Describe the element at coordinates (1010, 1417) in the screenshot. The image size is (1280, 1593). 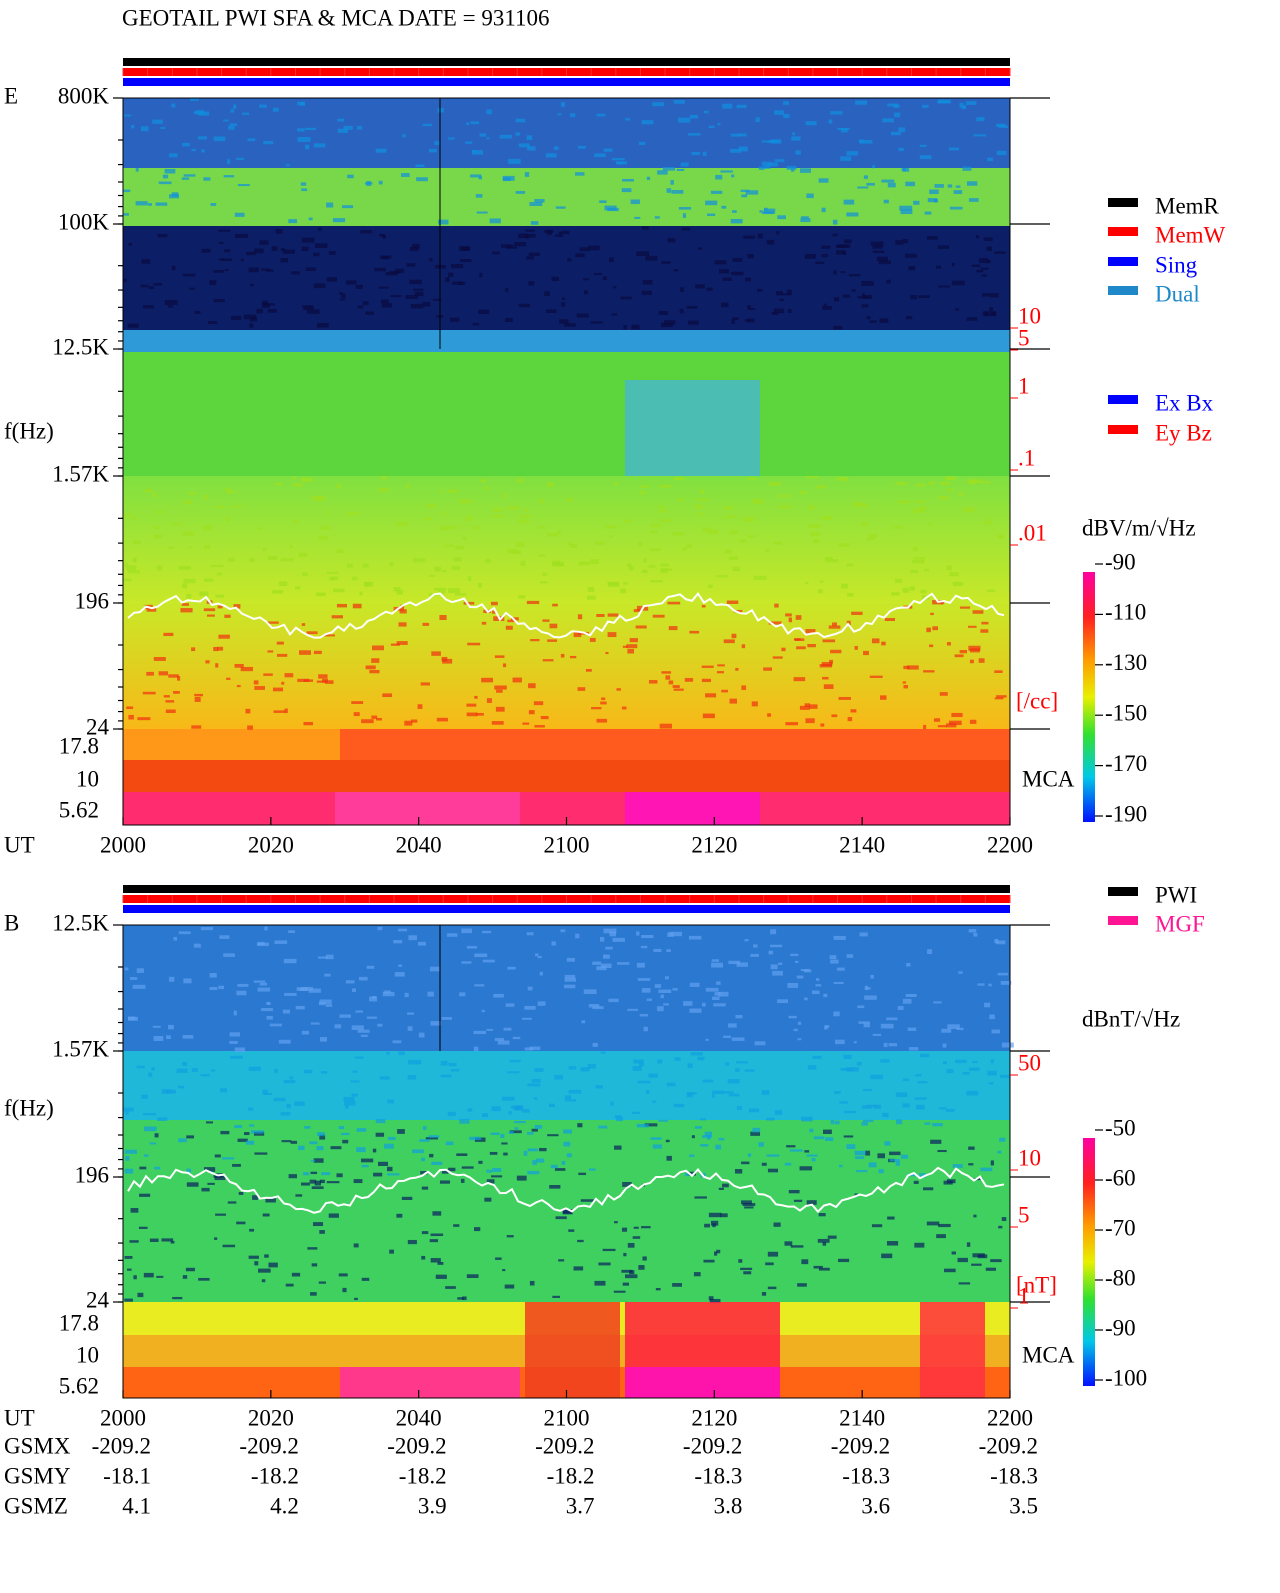
I see `time-tick-label: 2200` at that location.